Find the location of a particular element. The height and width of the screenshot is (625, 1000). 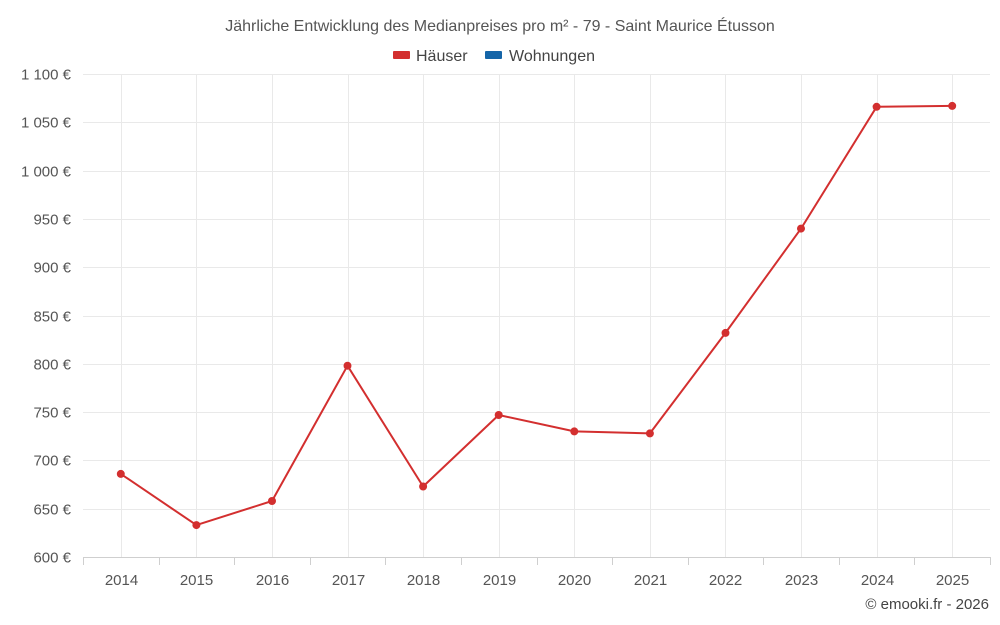

x-tick-label: 2025 is located at coordinates (952, 580).